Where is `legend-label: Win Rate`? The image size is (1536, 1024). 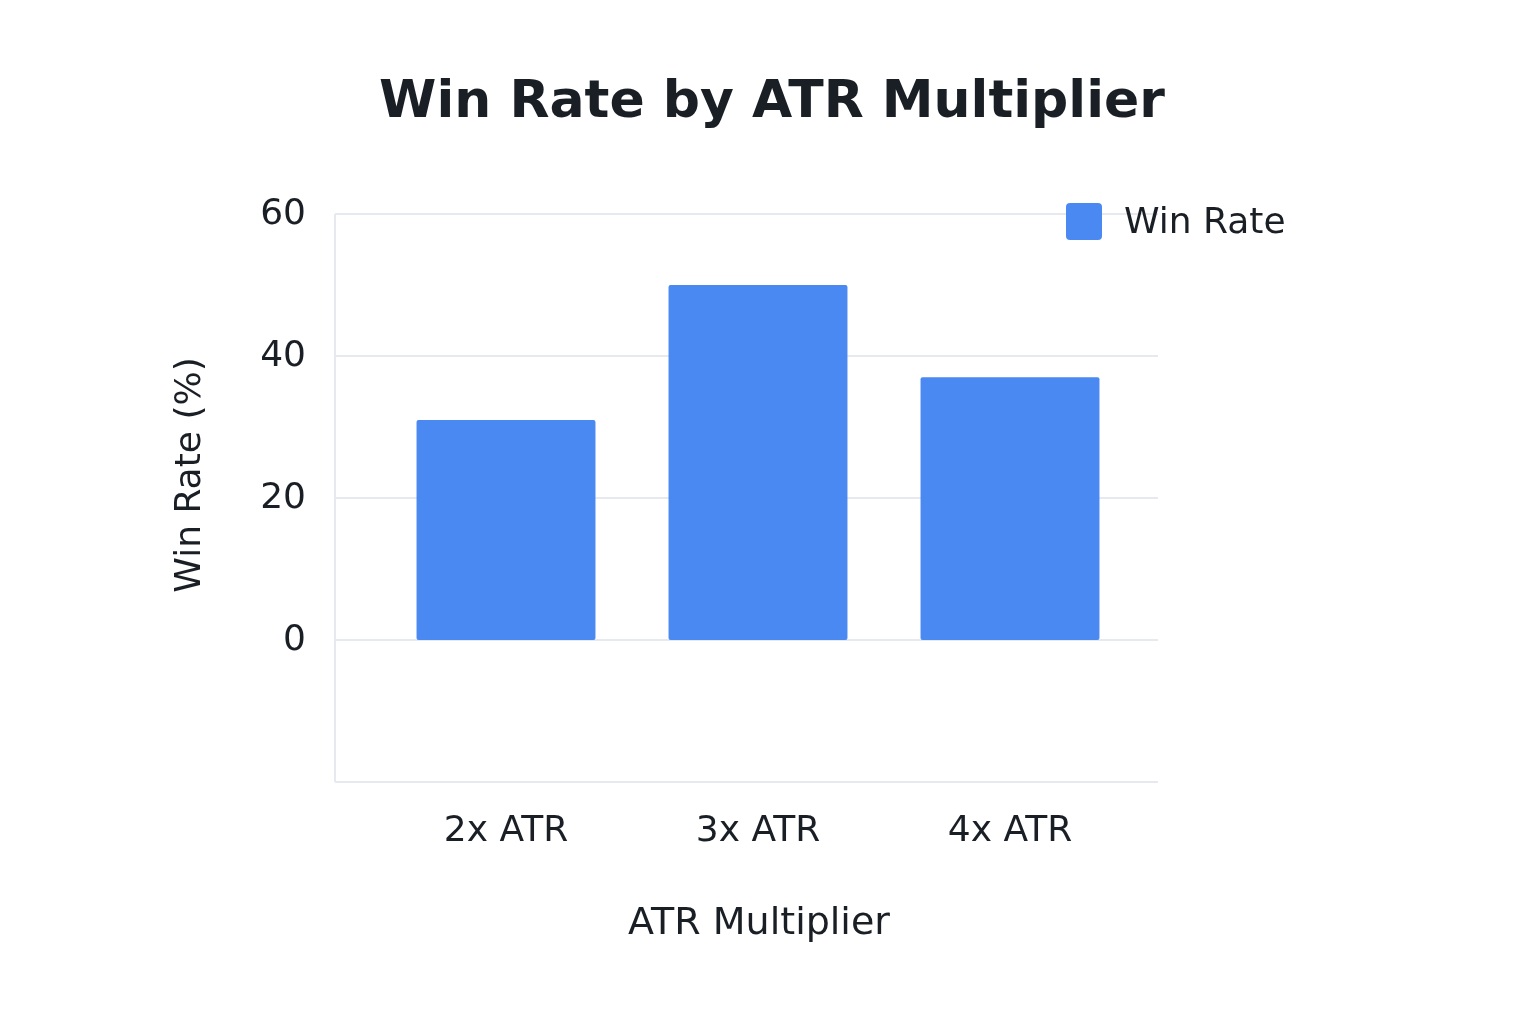
legend-label: Win Rate is located at coordinates (1205, 220).